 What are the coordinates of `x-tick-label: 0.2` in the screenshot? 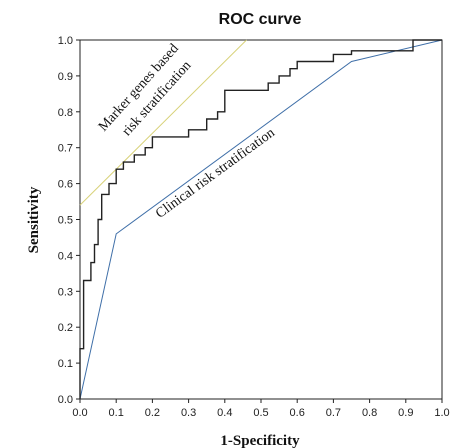 It's located at (152, 413).